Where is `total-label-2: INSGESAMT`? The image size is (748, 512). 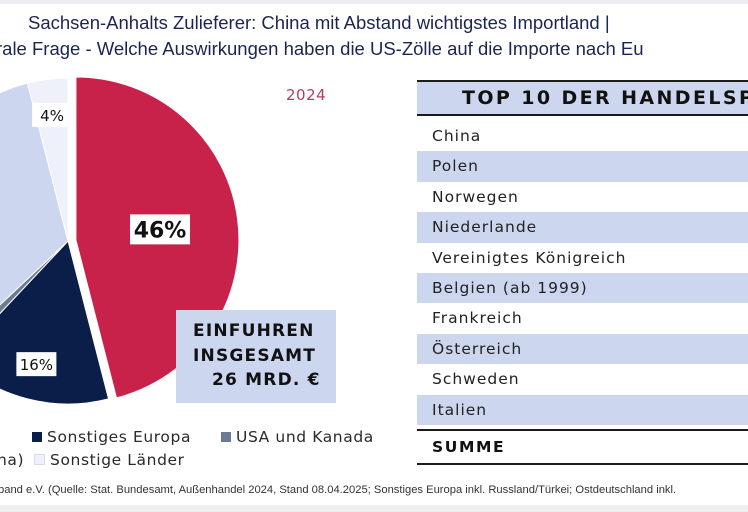 total-label-2: INSGESAMT is located at coordinates (255, 356).